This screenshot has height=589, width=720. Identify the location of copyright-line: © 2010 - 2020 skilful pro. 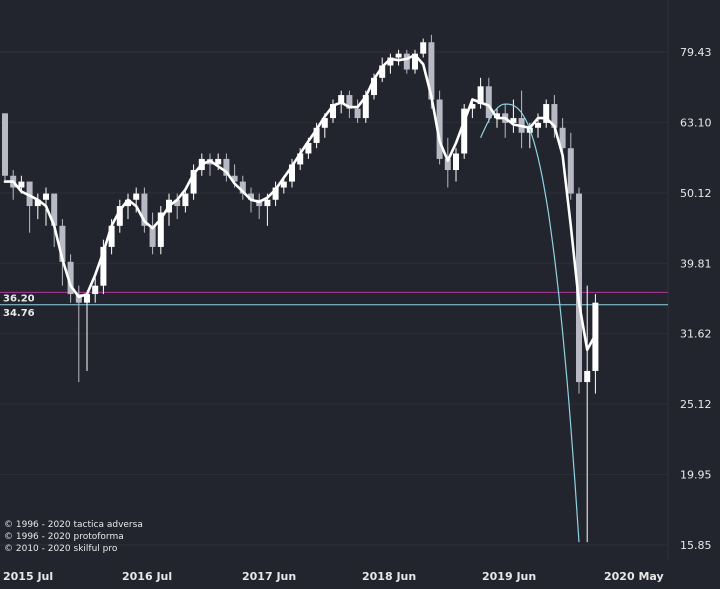
(61, 549).